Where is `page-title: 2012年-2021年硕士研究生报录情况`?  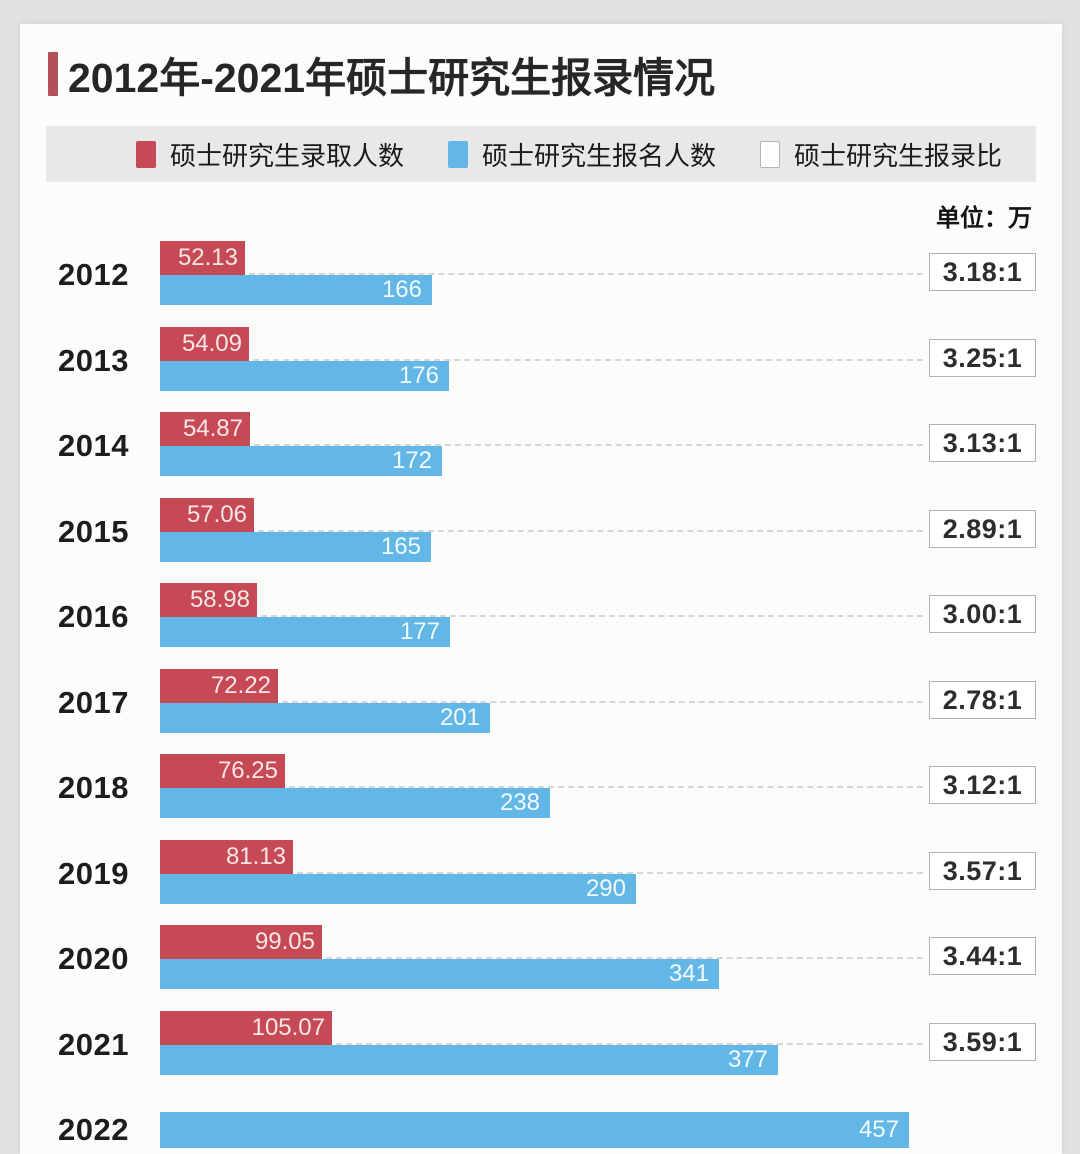
page-title: 2012年-2021年硕士研究生报录情况 is located at coordinates (392, 78).